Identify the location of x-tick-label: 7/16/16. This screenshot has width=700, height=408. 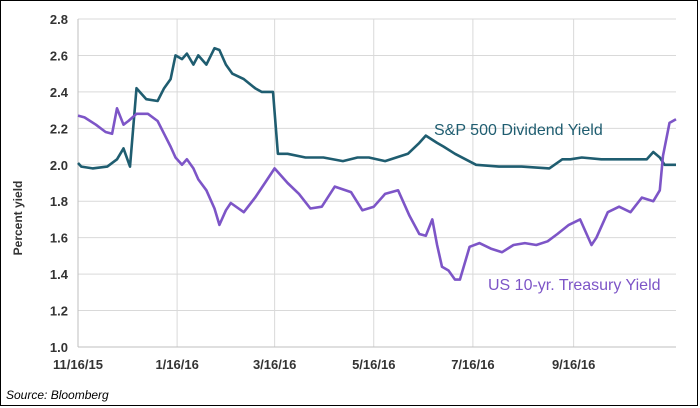
(472, 364).